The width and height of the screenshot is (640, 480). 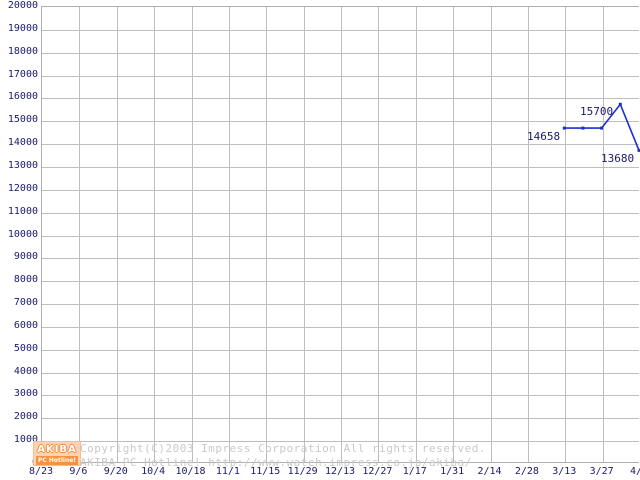 What do you see at coordinates (22, 51) in the screenshot?
I see `y-tick-18000: 18000` at bounding box center [22, 51].